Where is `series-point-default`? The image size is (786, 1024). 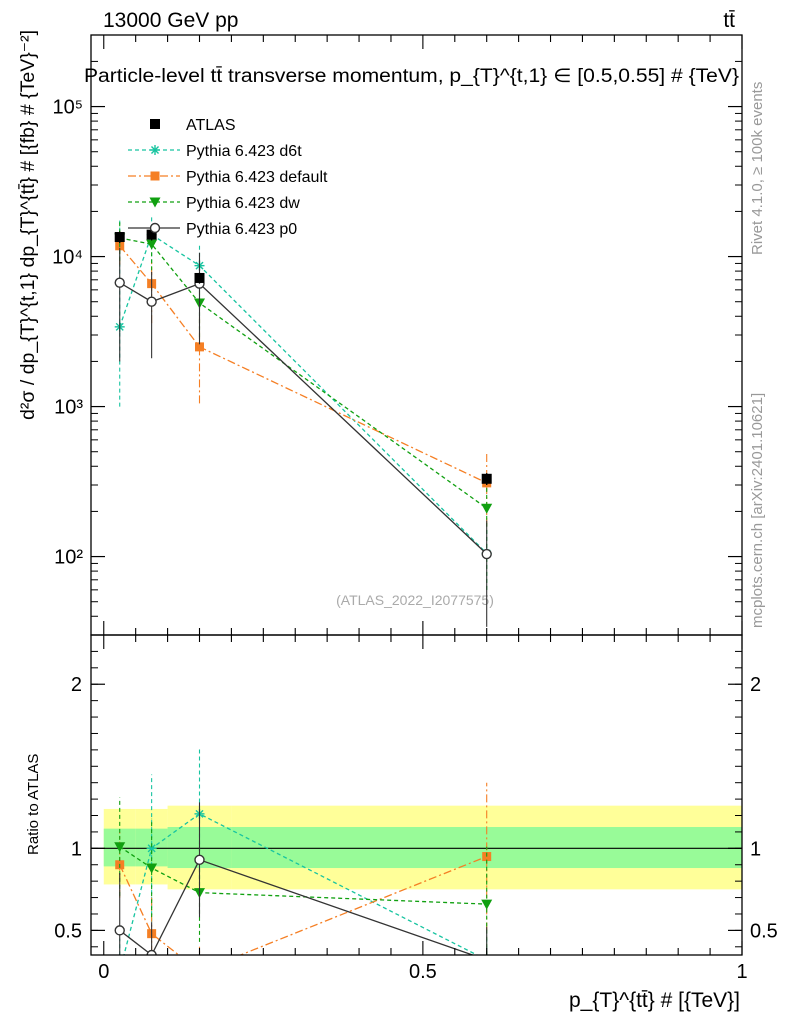 series-point-default is located at coordinates (199, 347).